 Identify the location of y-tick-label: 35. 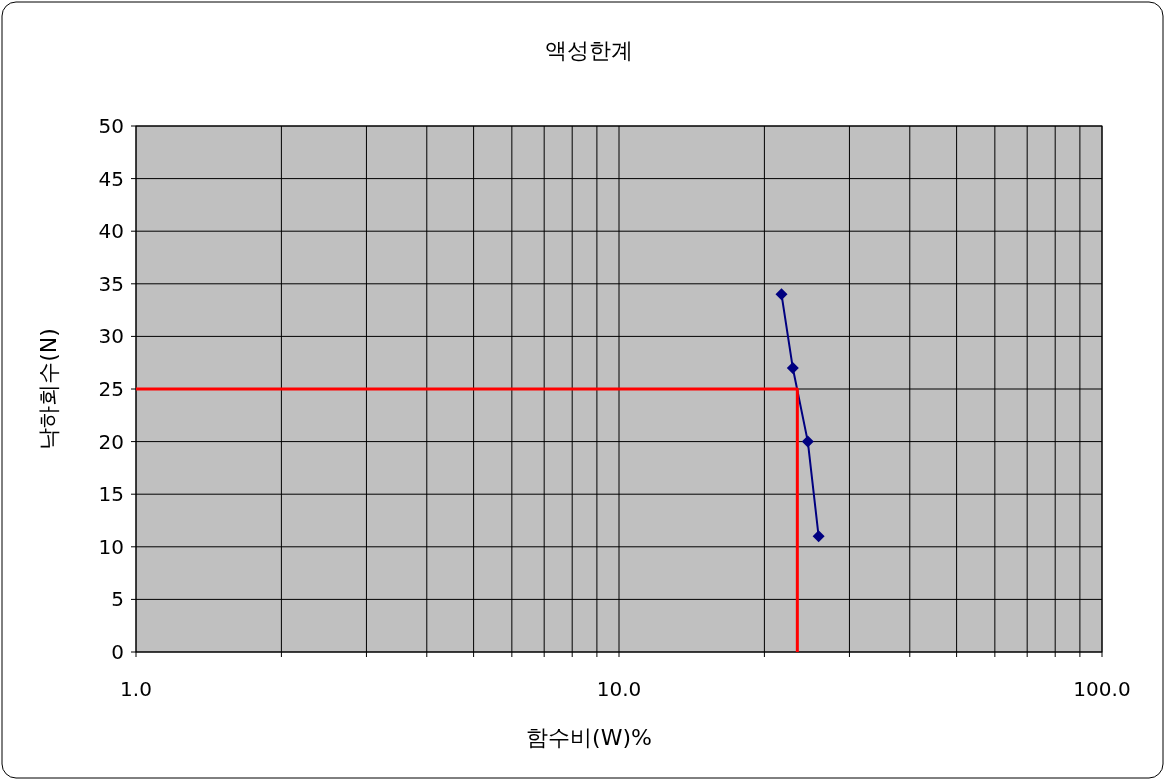
(111, 283).